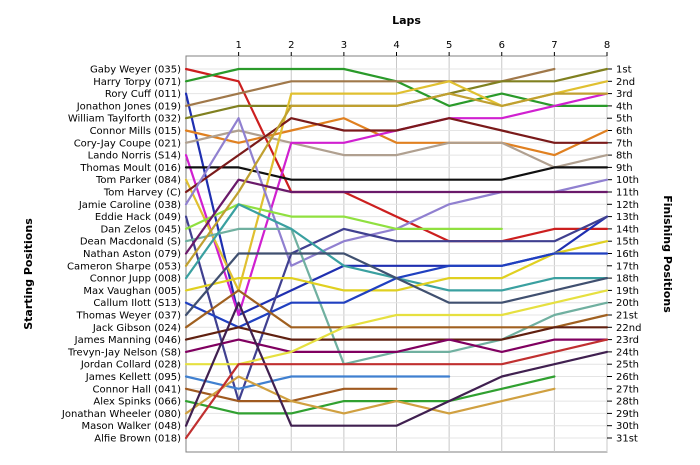 The image size is (700, 465). What do you see at coordinates (124, 352) in the screenshot?
I see `starting-position-label: Trevyn-Jay Nelson (S8)` at bounding box center [124, 352].